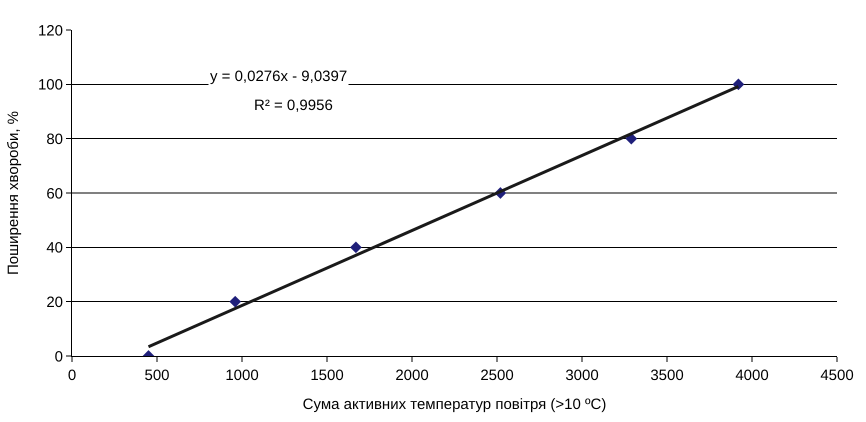 This screenshot has height=422, width=866. Describe the element at coordinates (54, 302) in the screenshot. I see `y-tick-label: 20` at that location.